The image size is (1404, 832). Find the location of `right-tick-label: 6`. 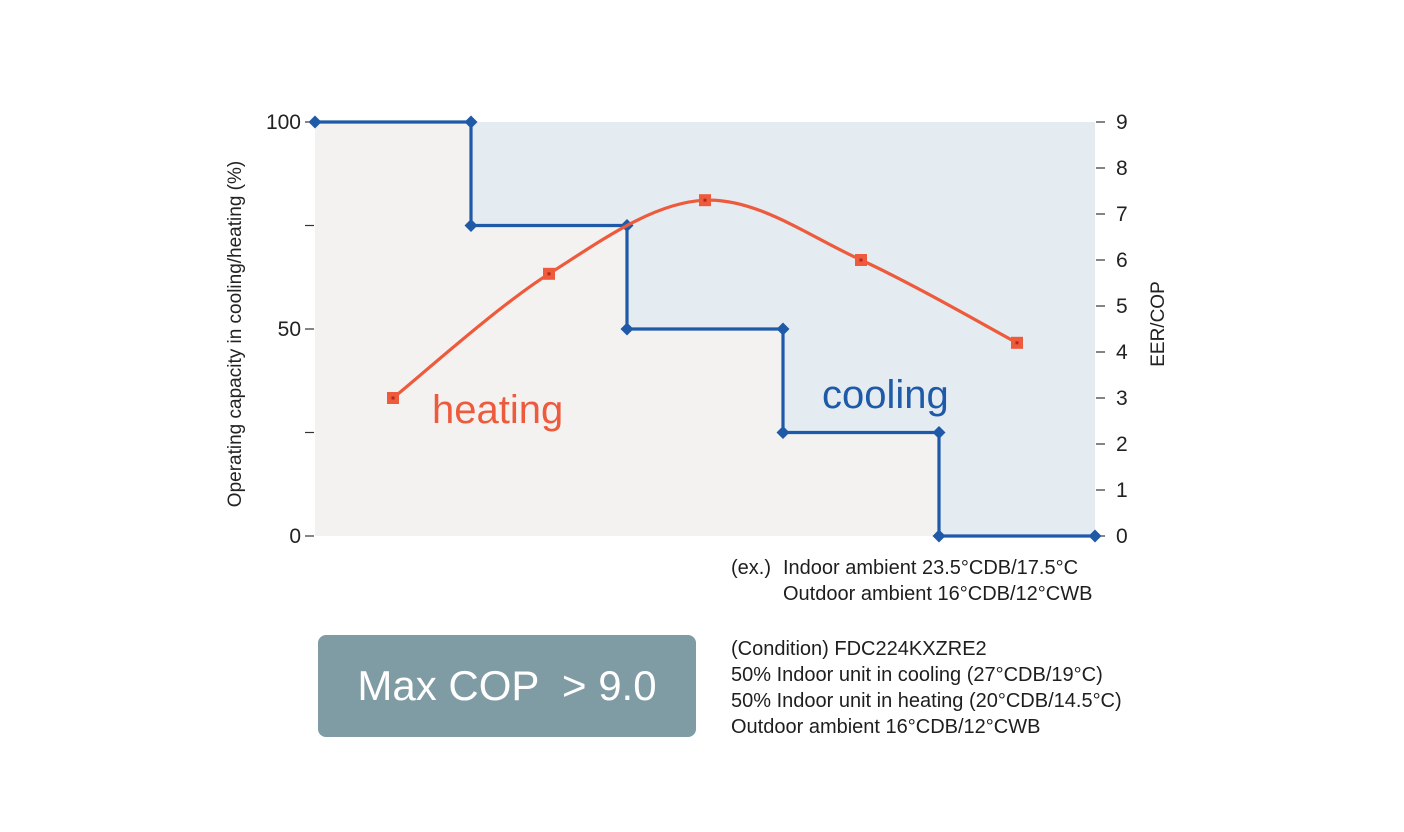

right-tick-label: 6 is located at coordinates (1122, 260).